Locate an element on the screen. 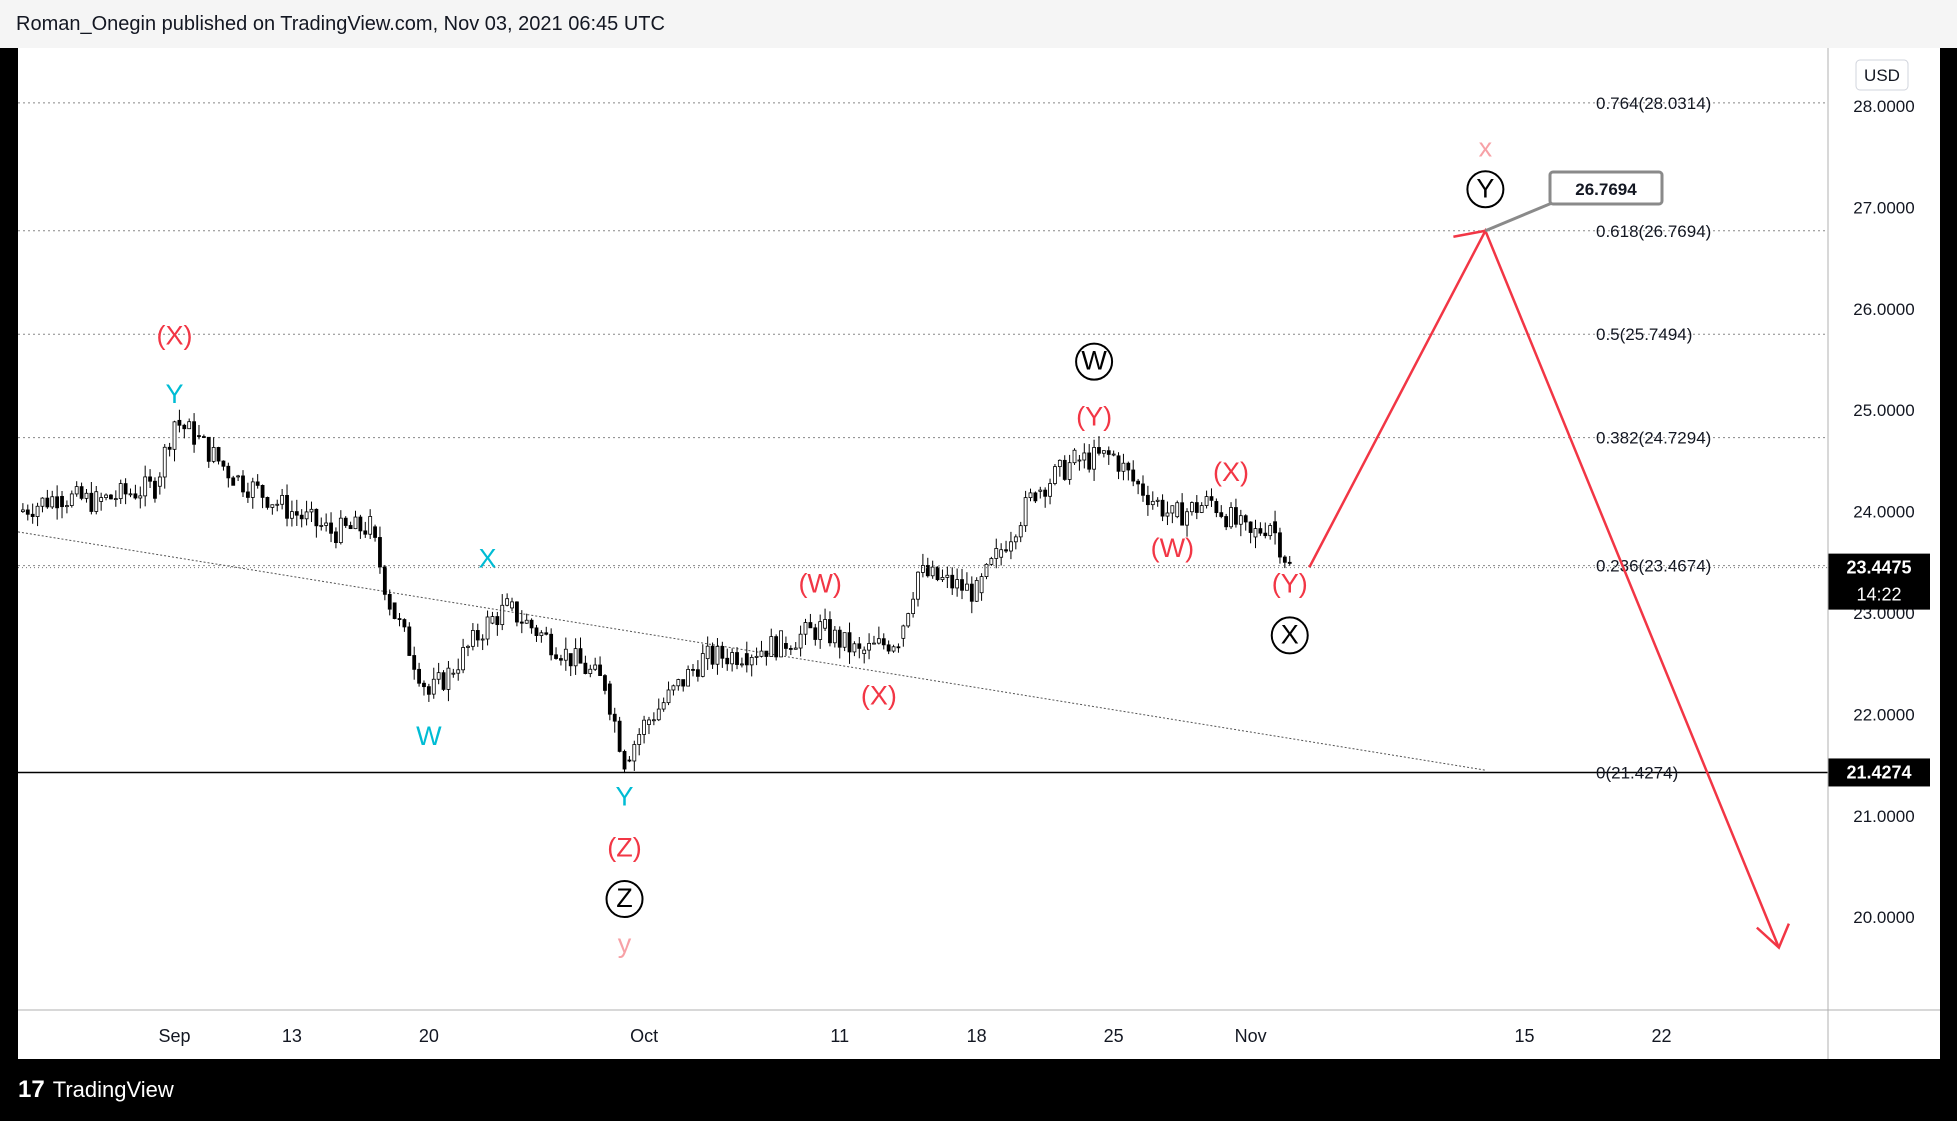 The height and width of the screenshot is (1121, 1957). currency-label: USD is located at coordinates (1882, 75).